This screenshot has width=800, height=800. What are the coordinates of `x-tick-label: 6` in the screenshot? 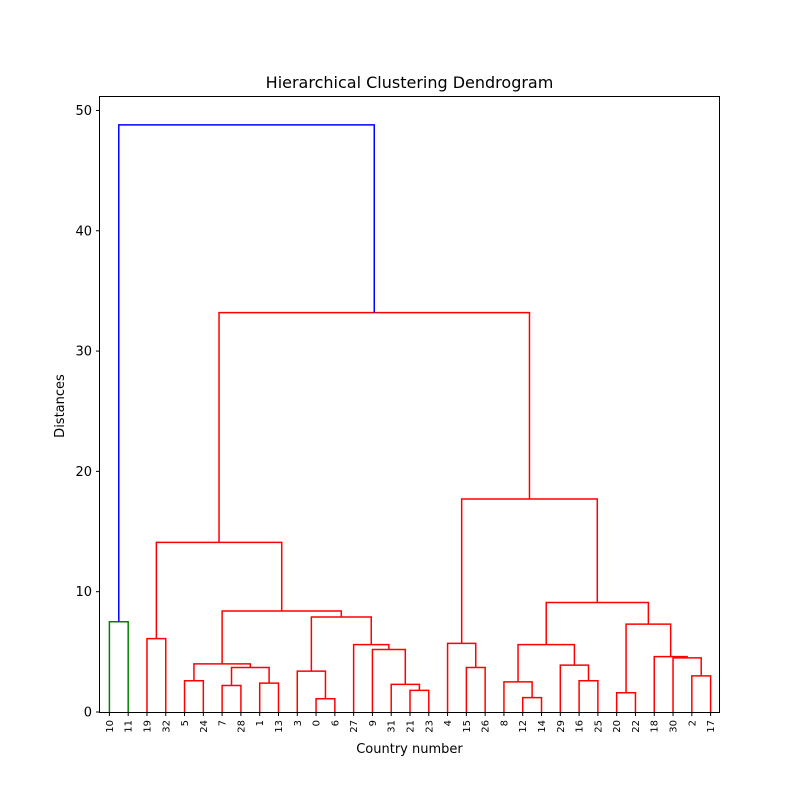 It's located at (335, 723).